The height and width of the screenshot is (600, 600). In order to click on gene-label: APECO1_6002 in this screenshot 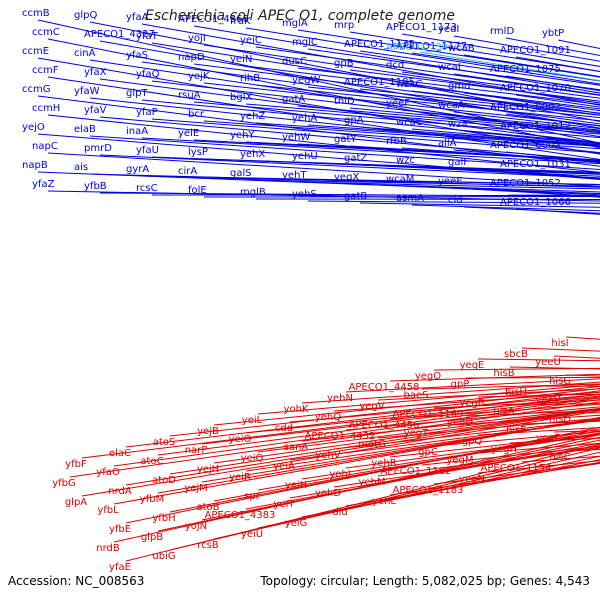, I will do `click(525, 107)`.